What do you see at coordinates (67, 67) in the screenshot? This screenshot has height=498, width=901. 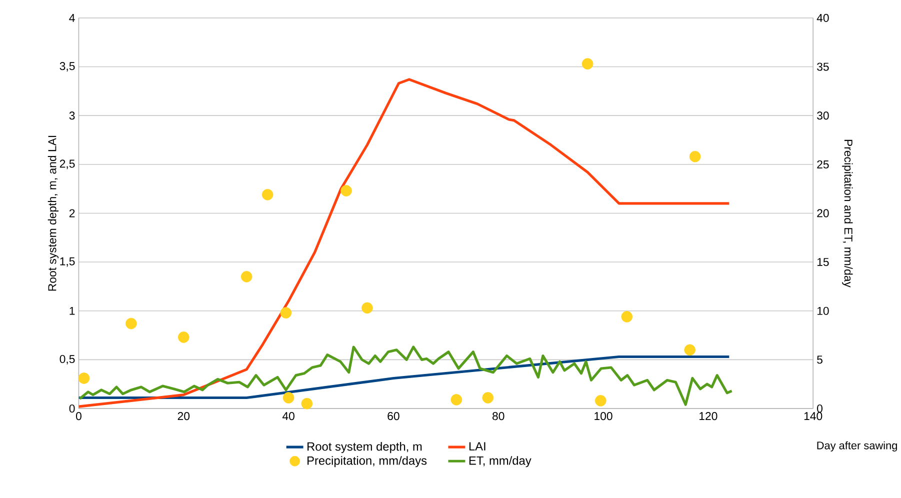 I see `y-tick-label: 3,5` at bounding box center [67, 67].